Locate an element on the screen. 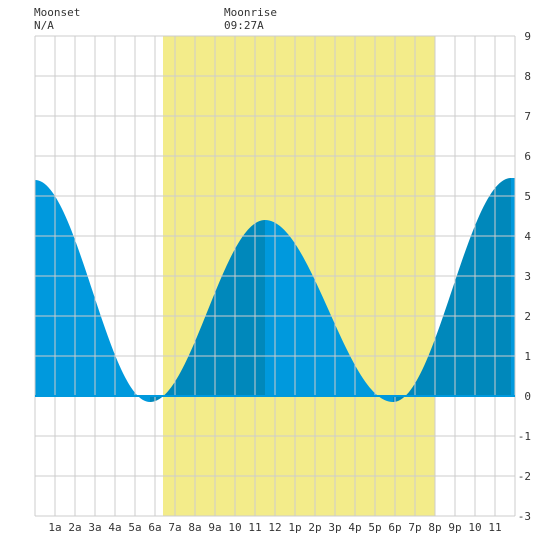 This screenshot has height=550, width=550. x-tick-label: 1a is located at coordinates (54, 527).